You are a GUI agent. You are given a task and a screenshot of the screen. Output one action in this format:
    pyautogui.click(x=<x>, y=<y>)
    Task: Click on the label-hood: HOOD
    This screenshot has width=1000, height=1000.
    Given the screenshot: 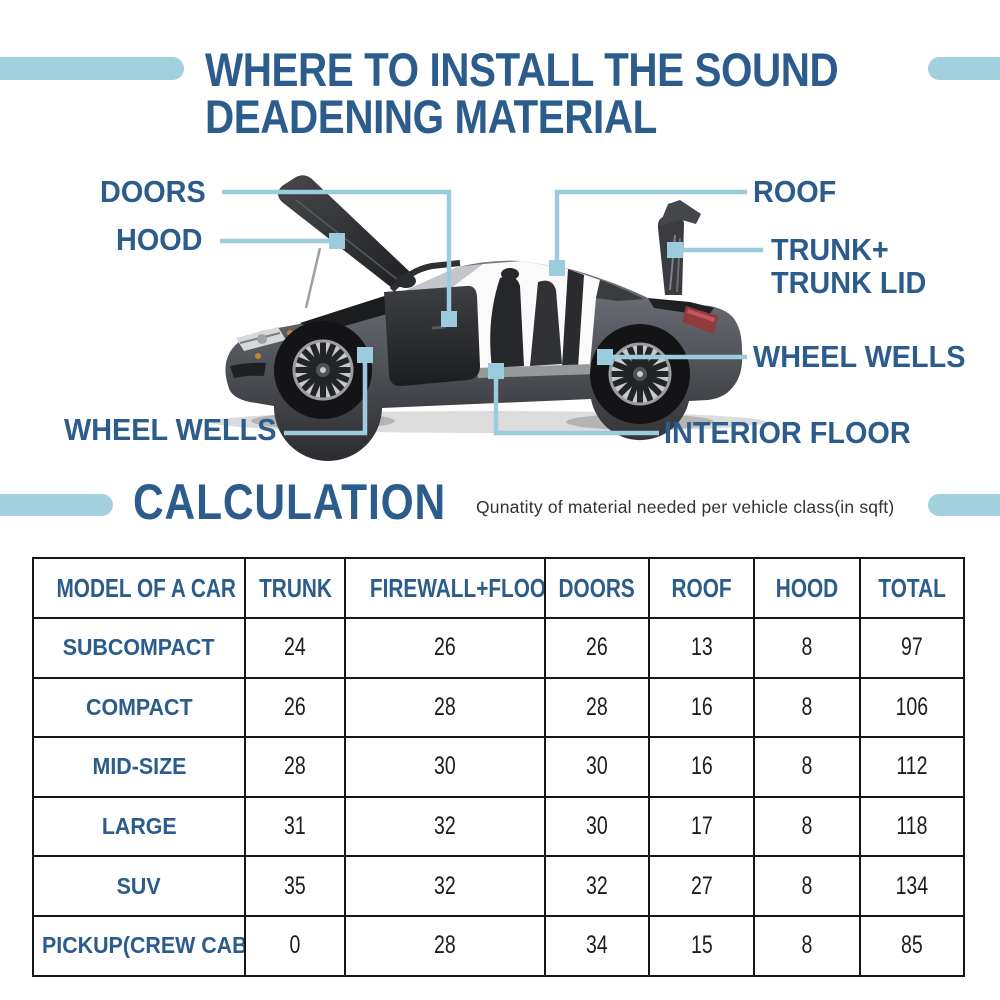 What is the action you would take?
    pyautogui.click(x=159, y=239)
    